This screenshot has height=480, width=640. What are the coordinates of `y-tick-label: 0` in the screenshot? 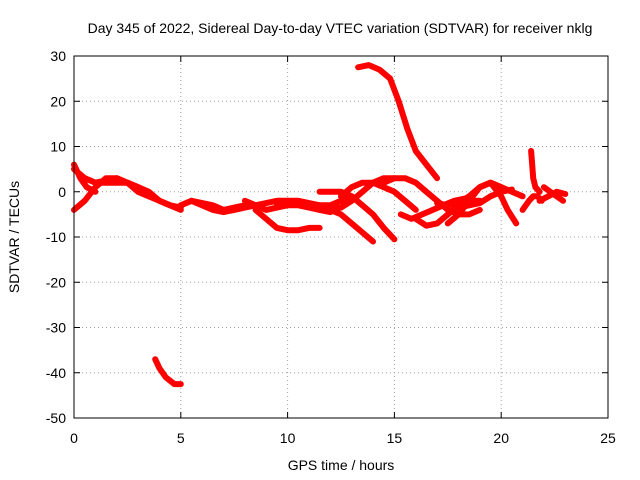 It's located at (62, 192).